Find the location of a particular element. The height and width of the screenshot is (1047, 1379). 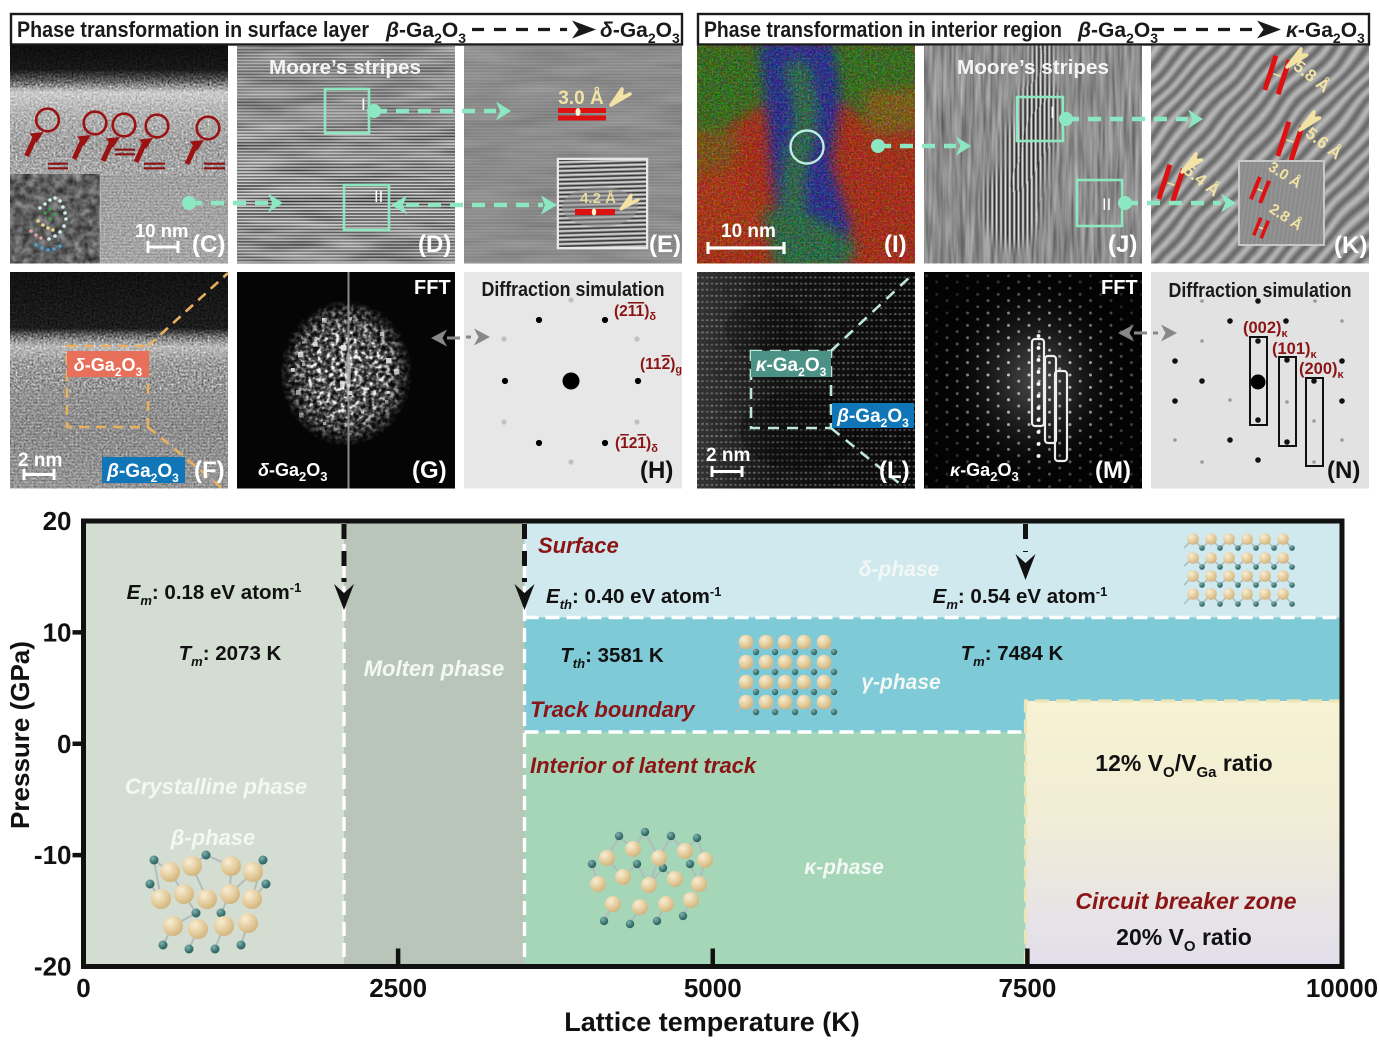

svg-text: (200)κ is located at coordinates (1322, 370).